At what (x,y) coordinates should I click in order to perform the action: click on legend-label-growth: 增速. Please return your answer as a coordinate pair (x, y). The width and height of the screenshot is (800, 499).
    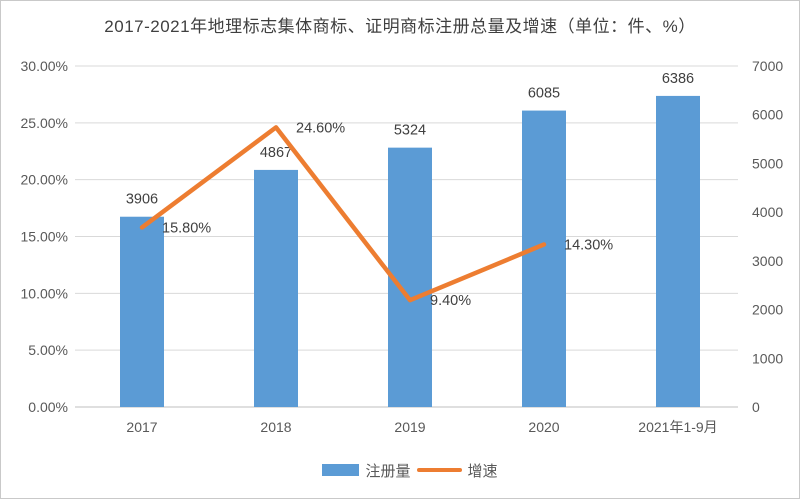
    Looking at the image, I should click on (482, 471).